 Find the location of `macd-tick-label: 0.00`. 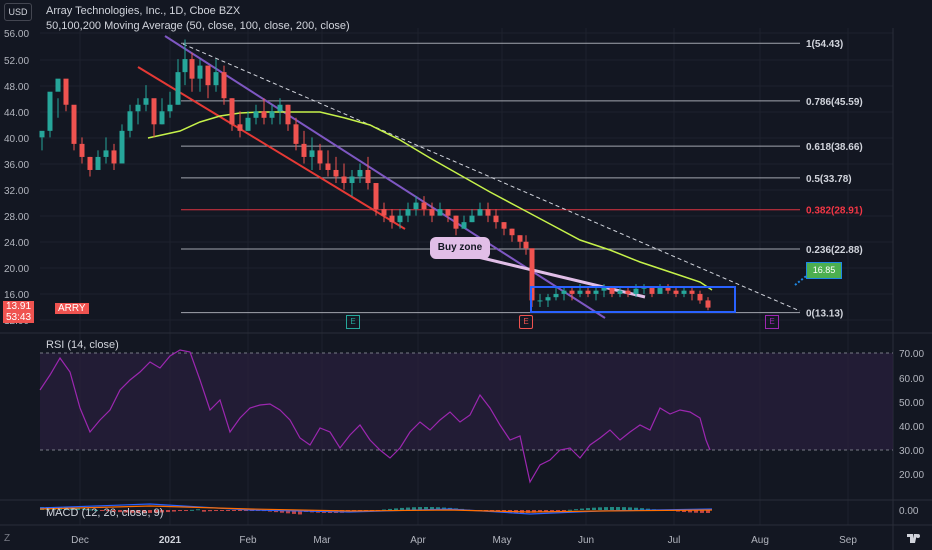

macd-tick-label: 0.00 is located at coordinates (909, 511).